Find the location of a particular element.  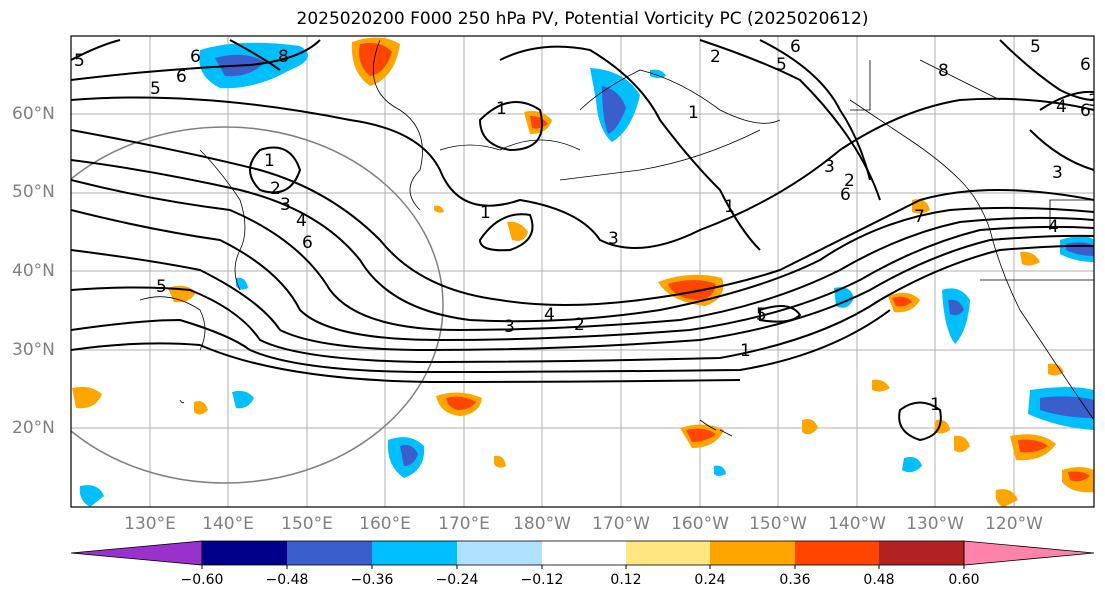

lon-label: 160°W is located at coordinates (700, 524).